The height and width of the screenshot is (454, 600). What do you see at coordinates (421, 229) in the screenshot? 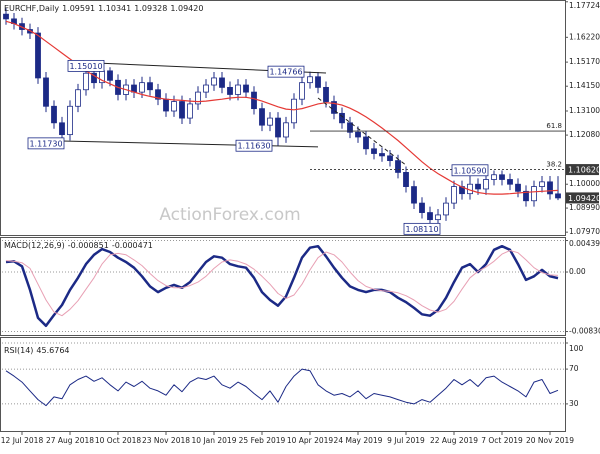
I see `price-annotation: 1.08110` at bounding box center [421, 229].